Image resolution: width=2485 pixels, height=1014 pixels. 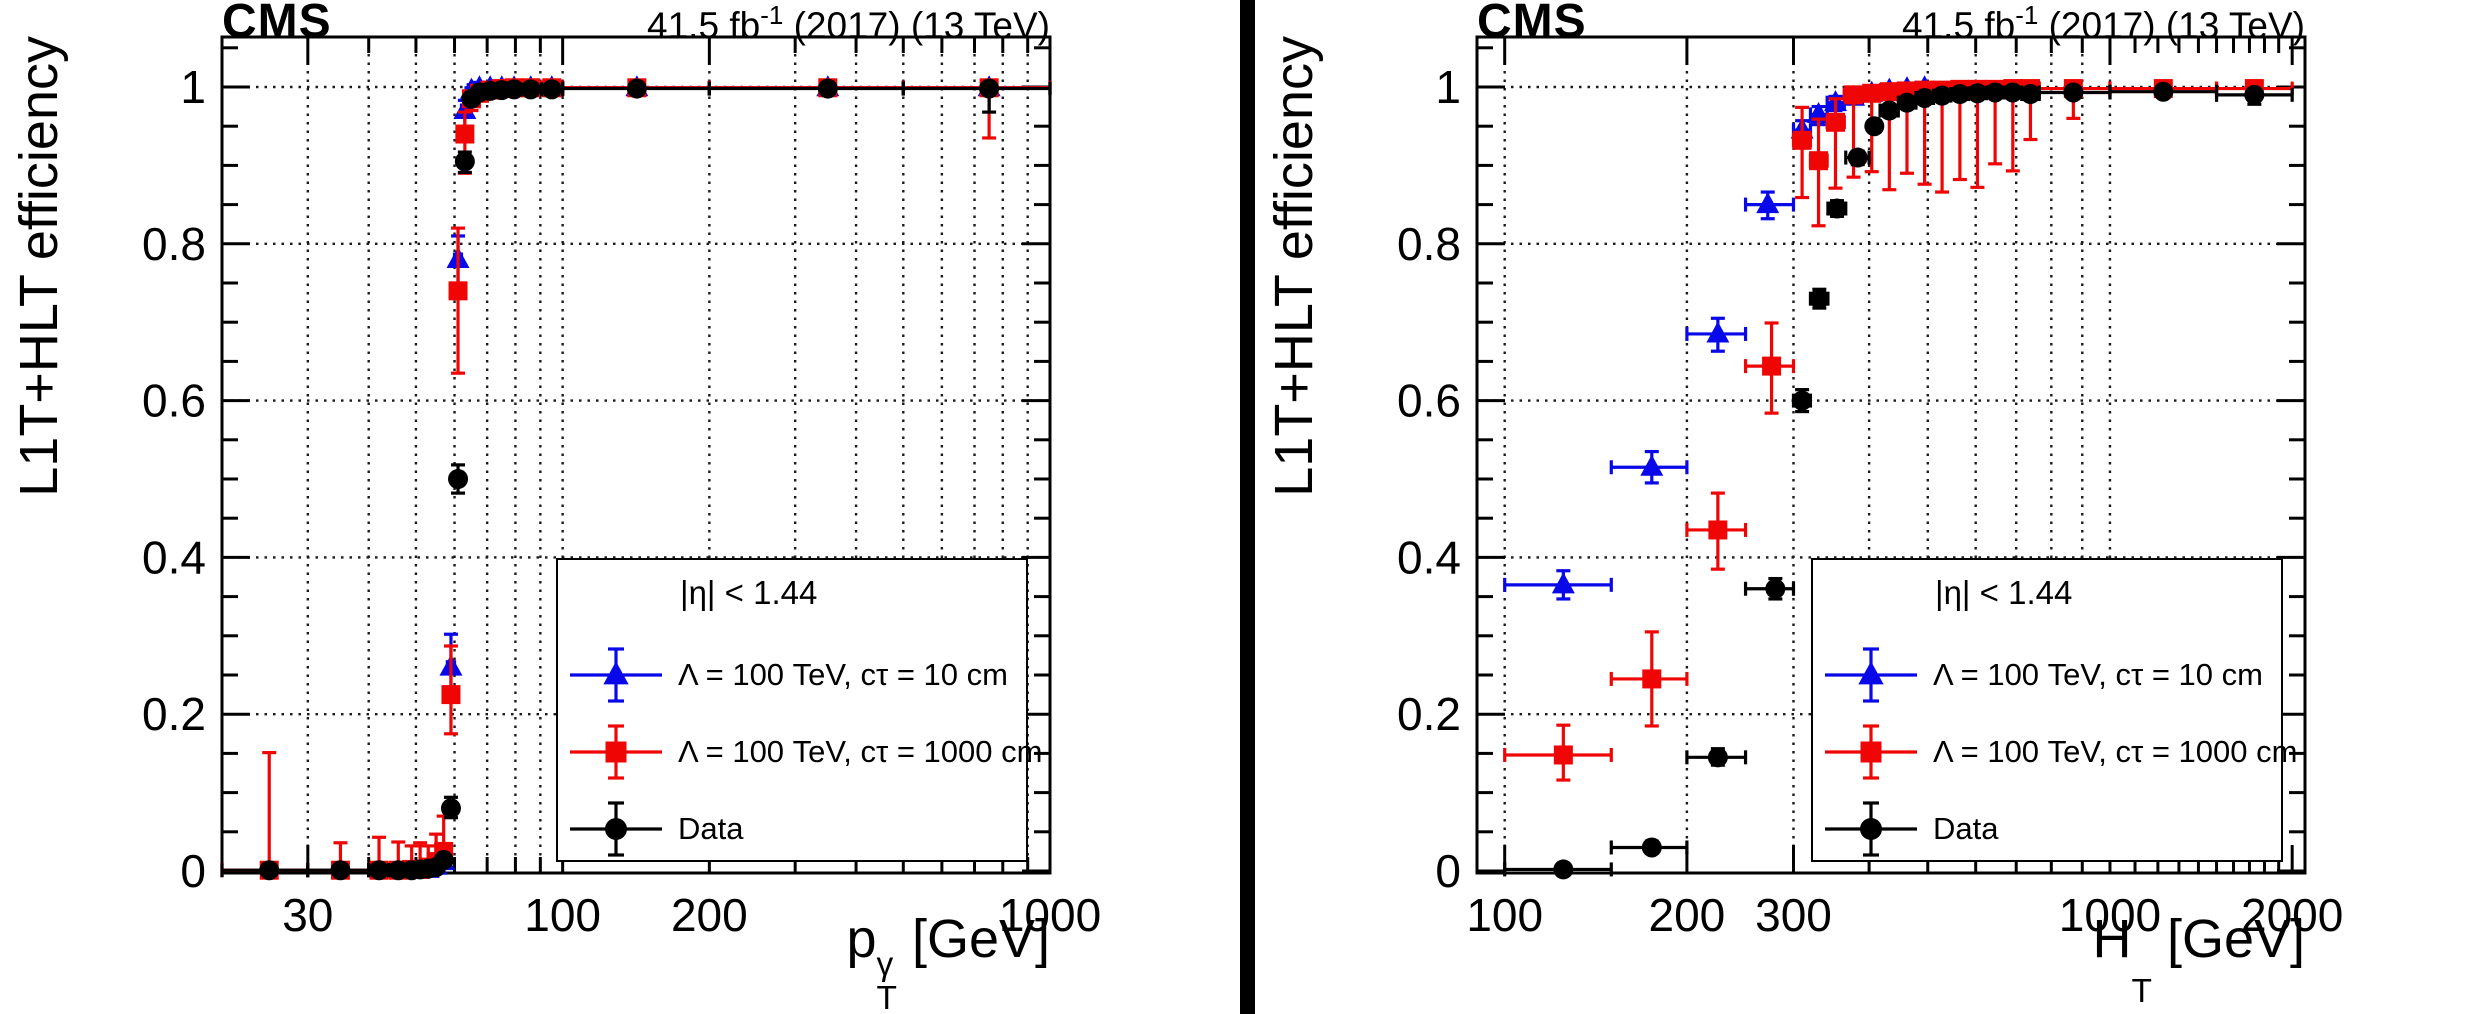 What do you see at coordinates (1448, 871) in the screenshot?
I see `y-tick-label: 0` at bounding box center [1448, 871].